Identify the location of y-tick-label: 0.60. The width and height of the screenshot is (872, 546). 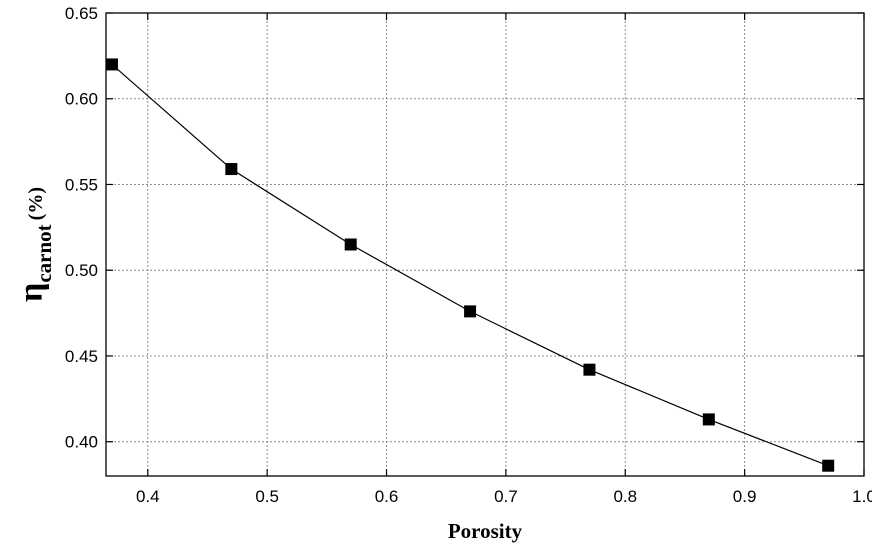
(81, 99).